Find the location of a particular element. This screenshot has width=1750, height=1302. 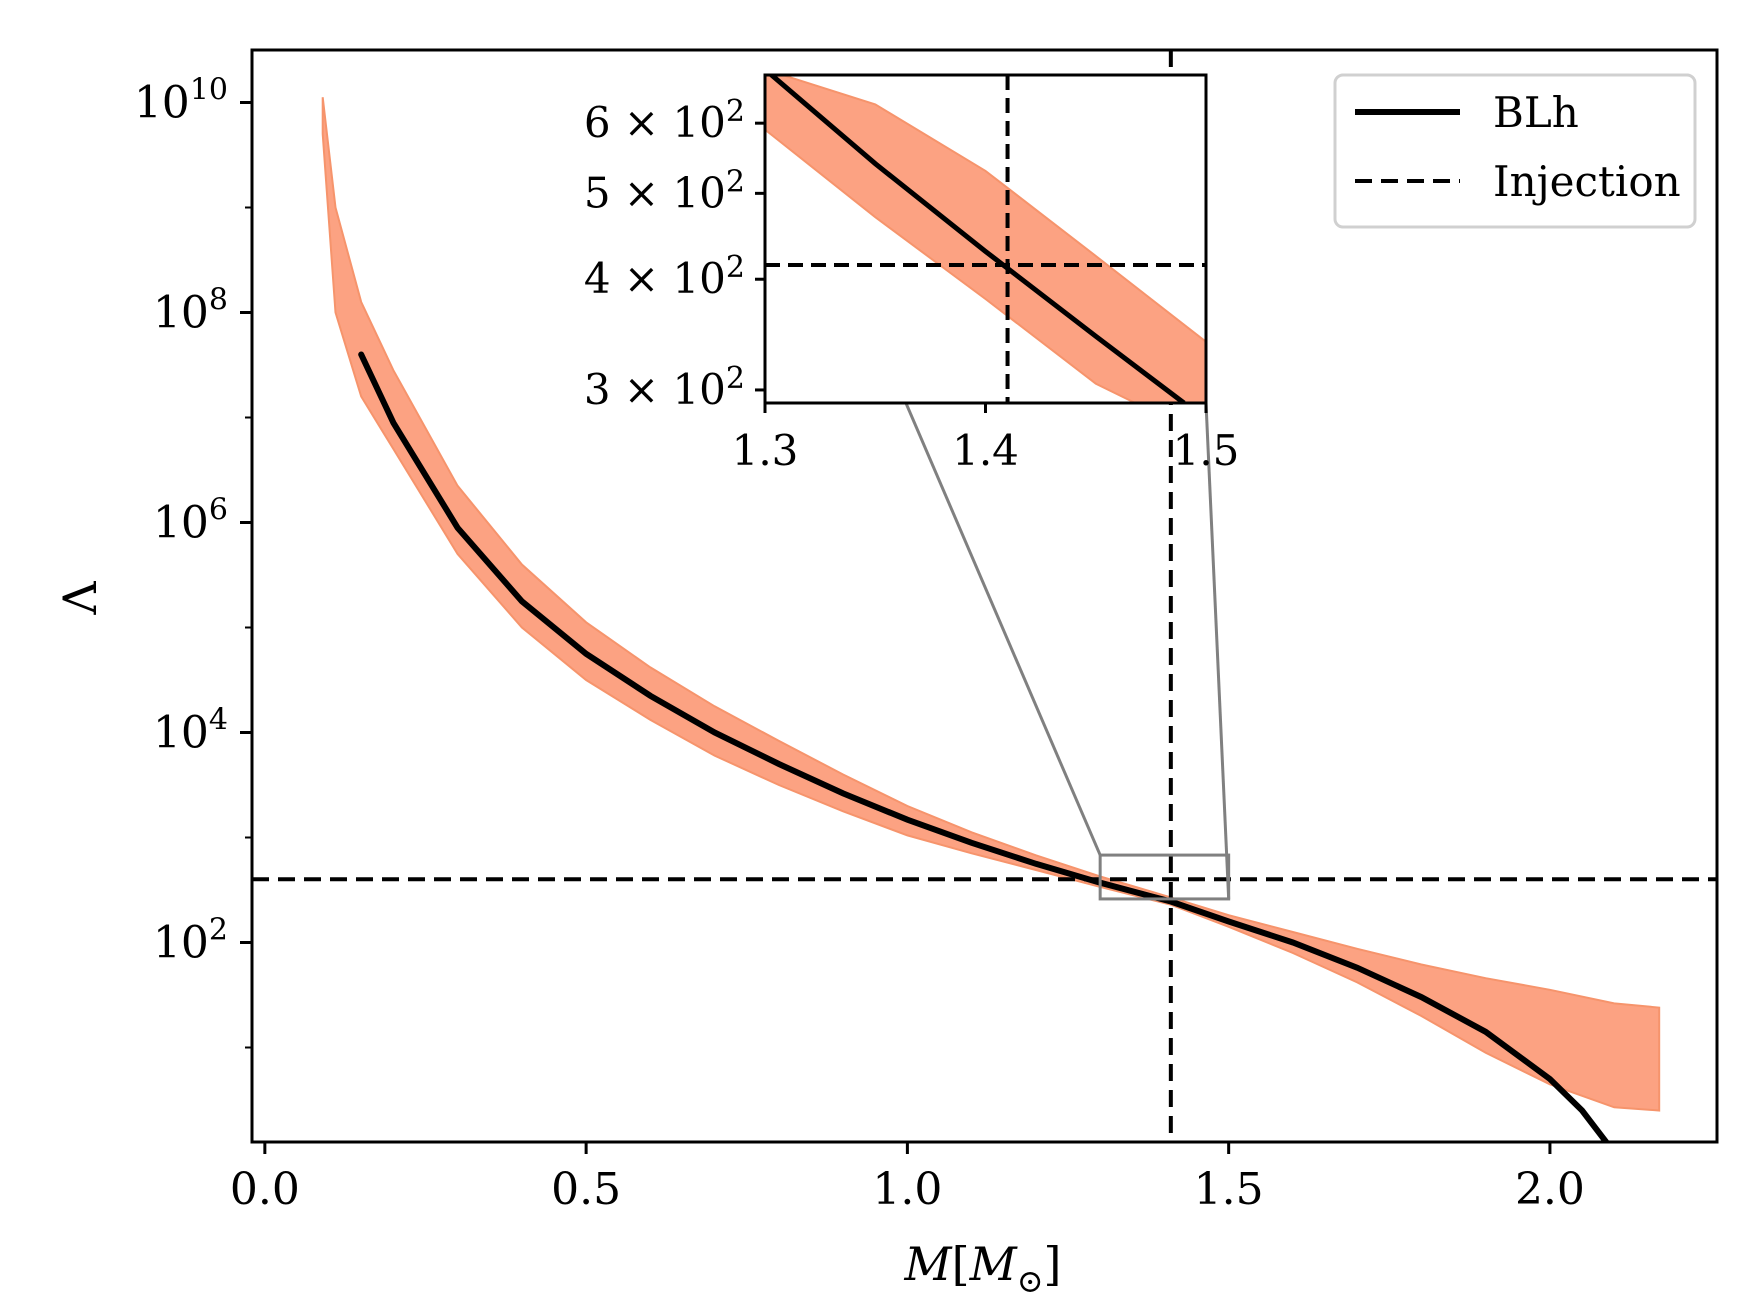

legend-label-blh: BLh is located at coordinates (1536, 112).